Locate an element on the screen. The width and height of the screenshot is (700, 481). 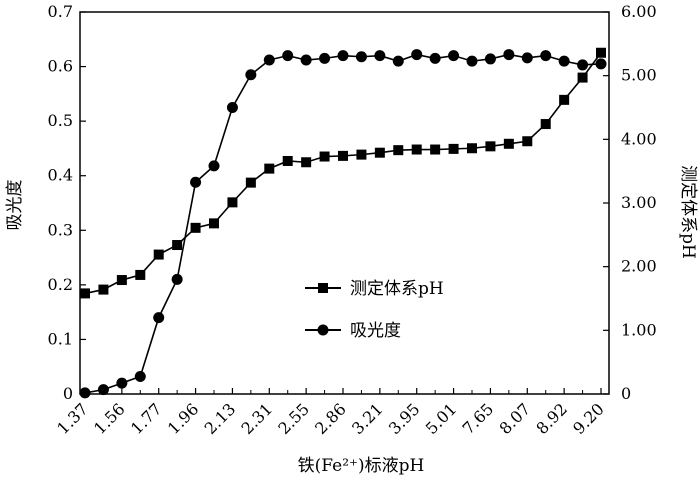
right-tick-label: 2.00 is located at coordinates (639, 266).